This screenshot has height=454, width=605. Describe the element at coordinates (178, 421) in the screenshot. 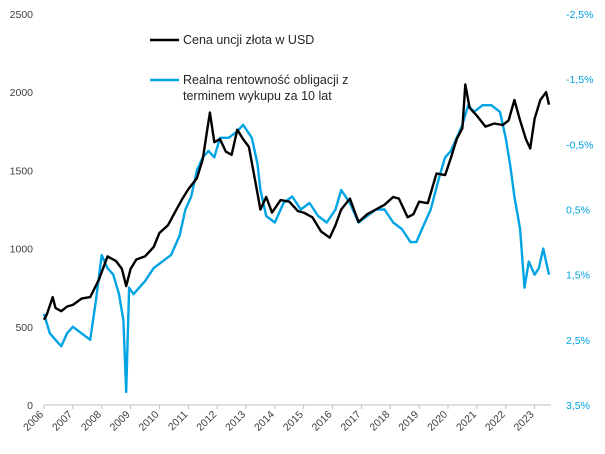

I see `x-tick-label: 2011` at that location.